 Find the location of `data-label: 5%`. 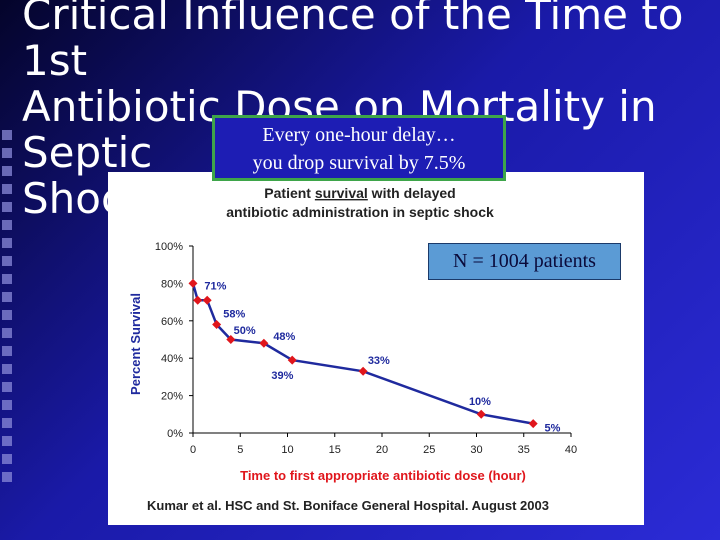

data-label: 5% is located at coordinates (553, 428).